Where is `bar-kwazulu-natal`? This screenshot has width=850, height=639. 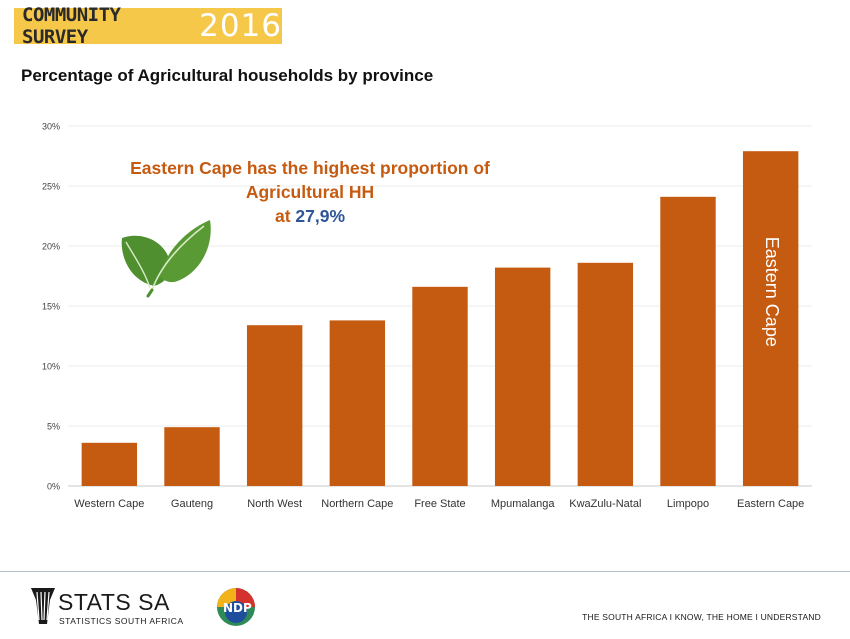
bar-kwazulu-natal is located at coordinates (605, 374).